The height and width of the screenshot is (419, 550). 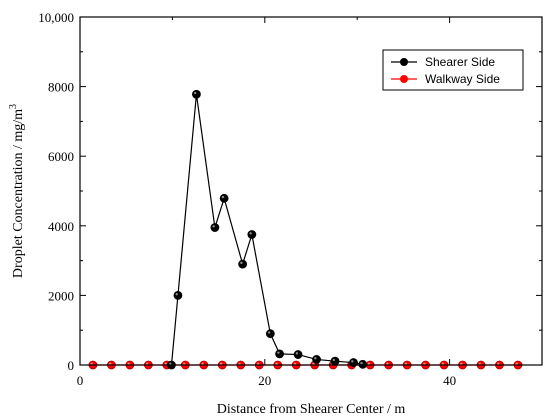 I want to click on y-tick-label: 4000, so click(x=61, y=226).